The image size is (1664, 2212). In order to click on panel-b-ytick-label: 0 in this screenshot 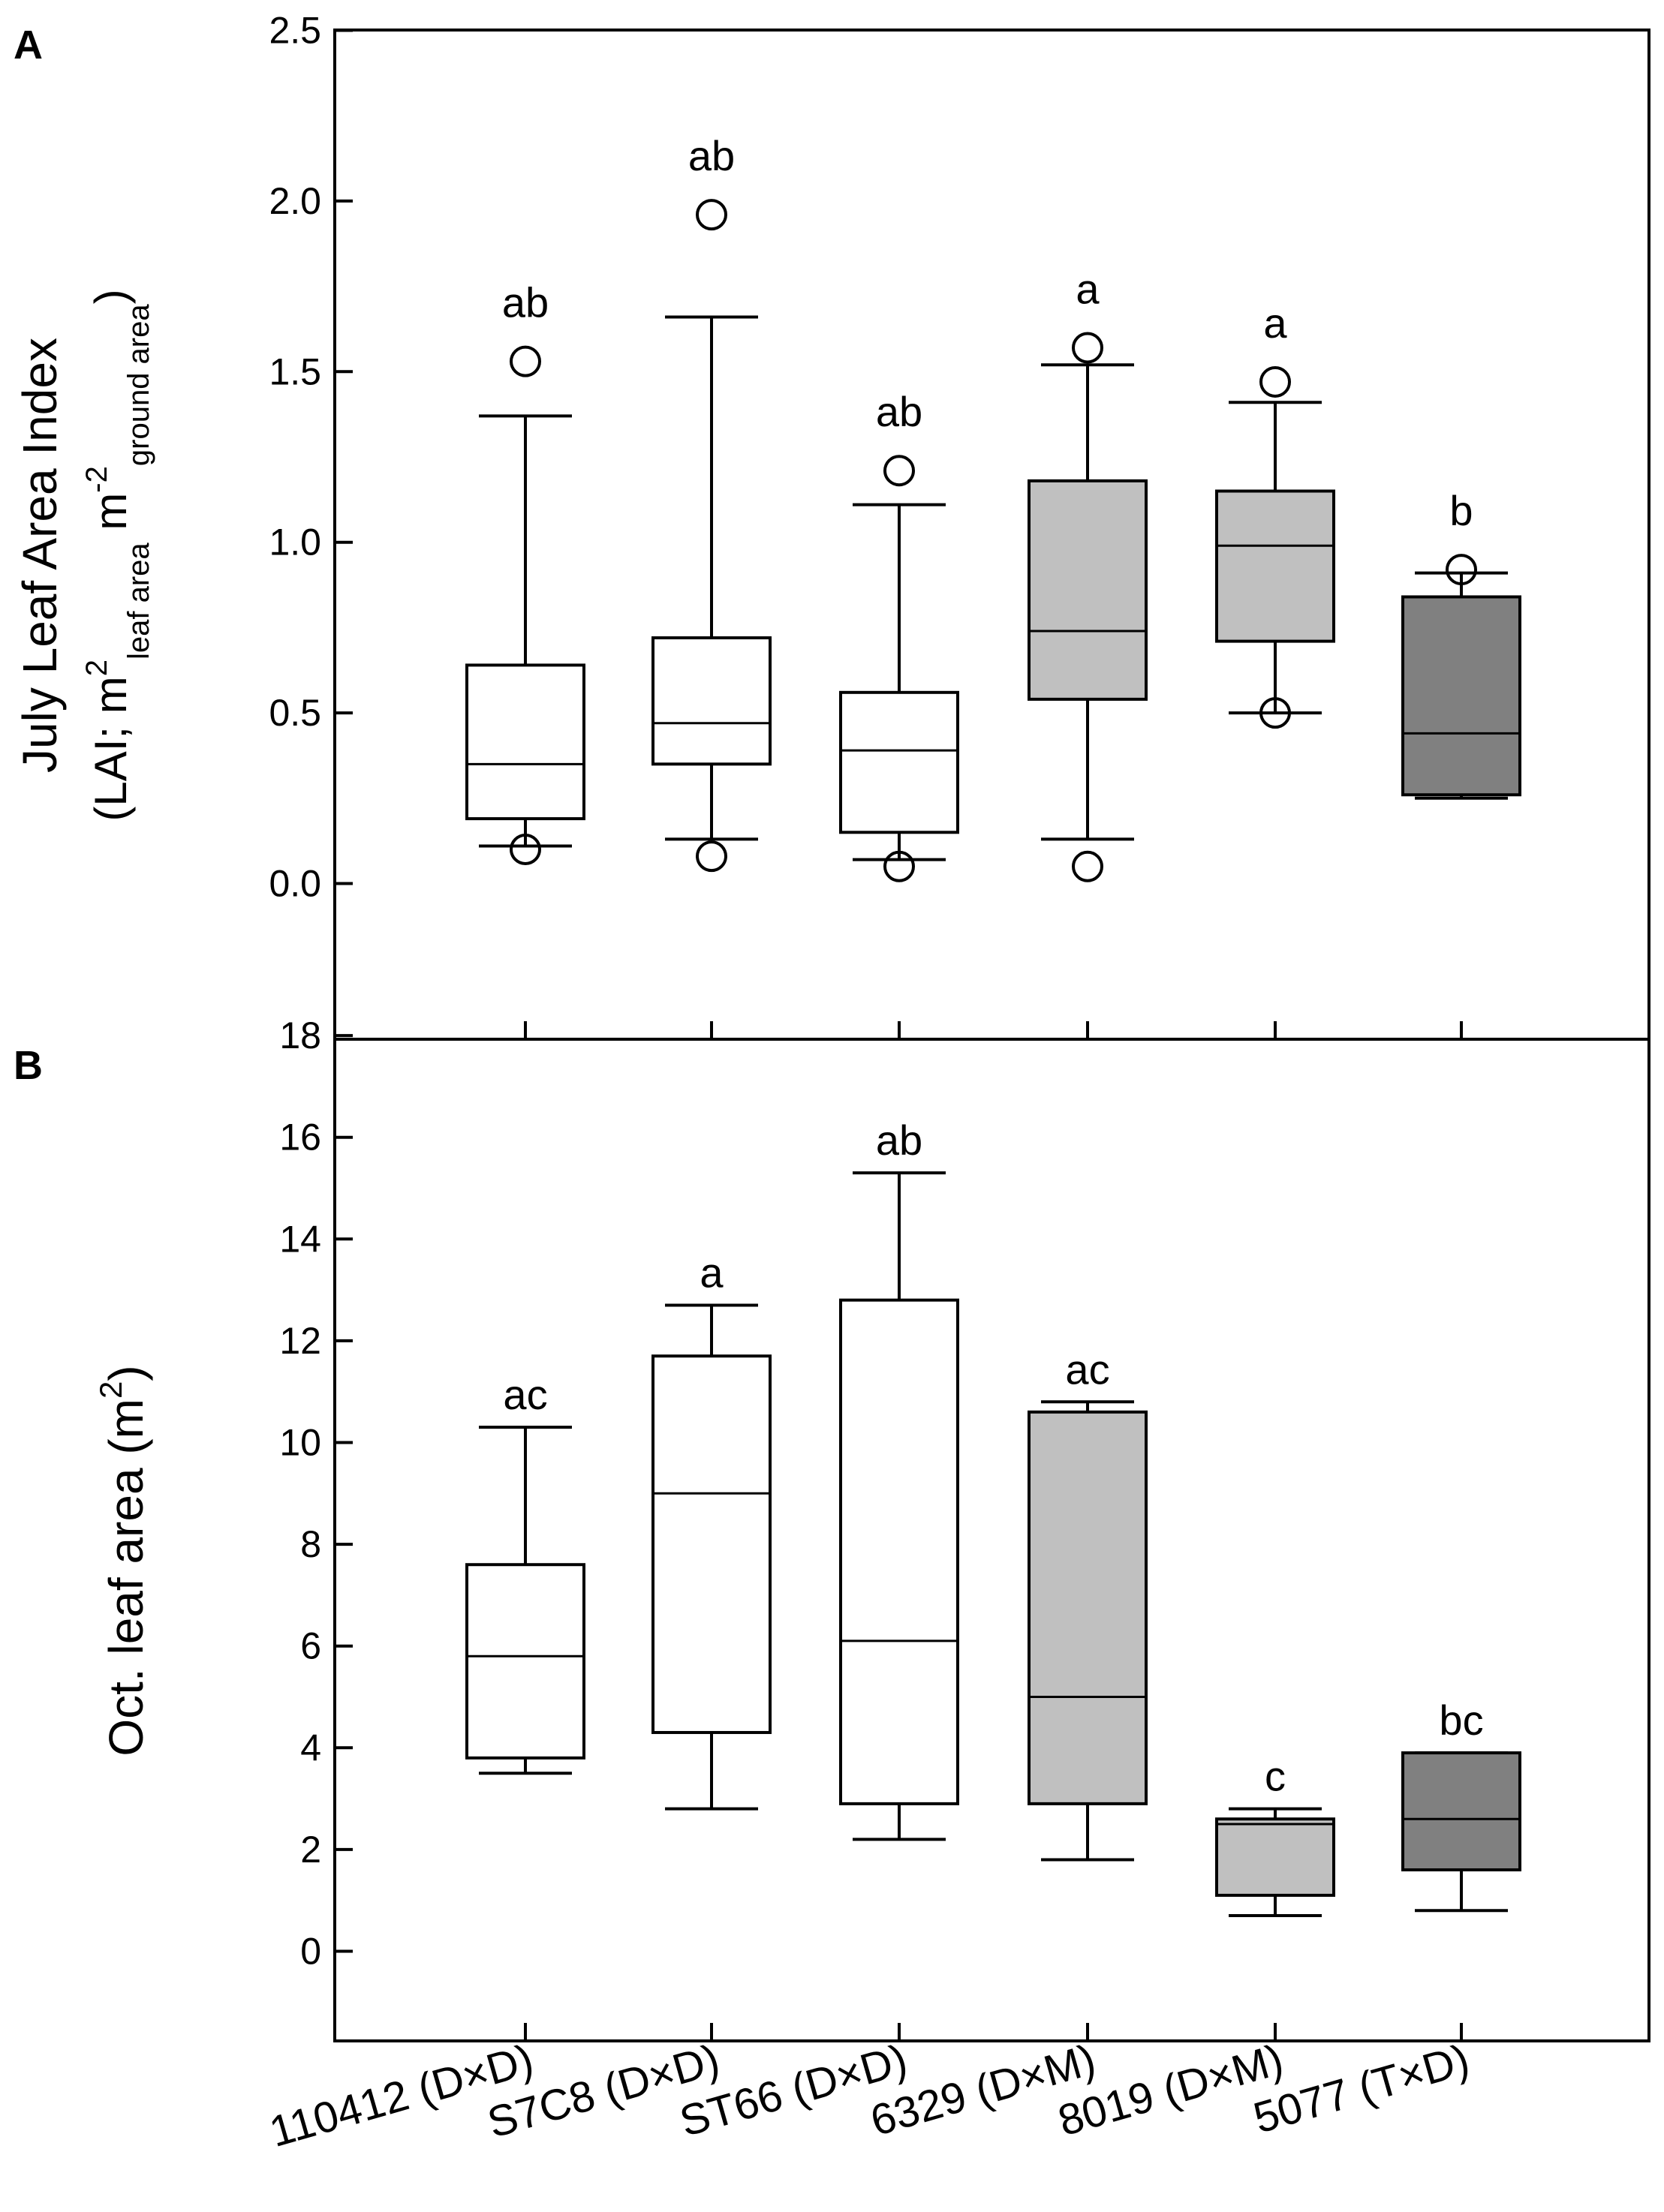, I will do `click(311, 1952)`.